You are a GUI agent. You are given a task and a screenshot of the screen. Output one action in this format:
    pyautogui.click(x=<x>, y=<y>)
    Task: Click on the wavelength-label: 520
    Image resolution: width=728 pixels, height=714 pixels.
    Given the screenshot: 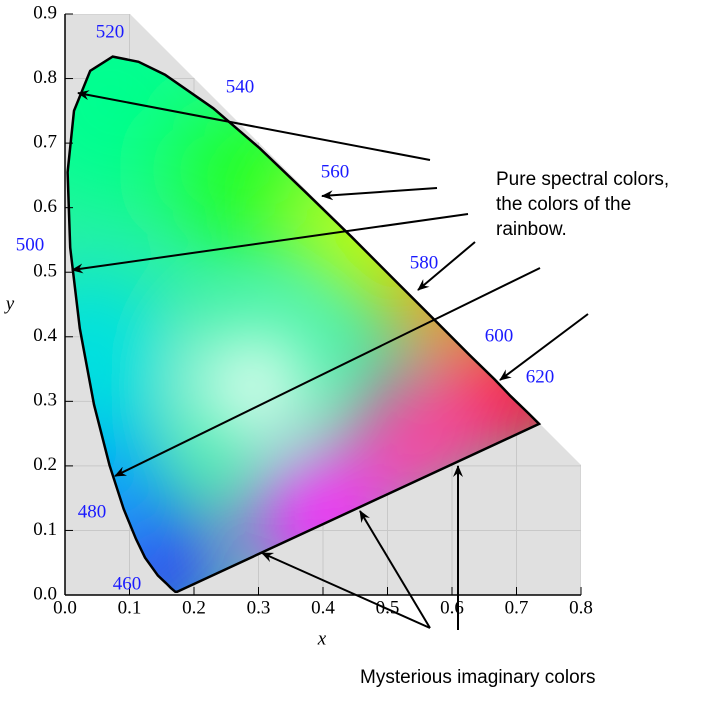 What is the action you would take?
    pyautogui.click(x=110, y=31)
    